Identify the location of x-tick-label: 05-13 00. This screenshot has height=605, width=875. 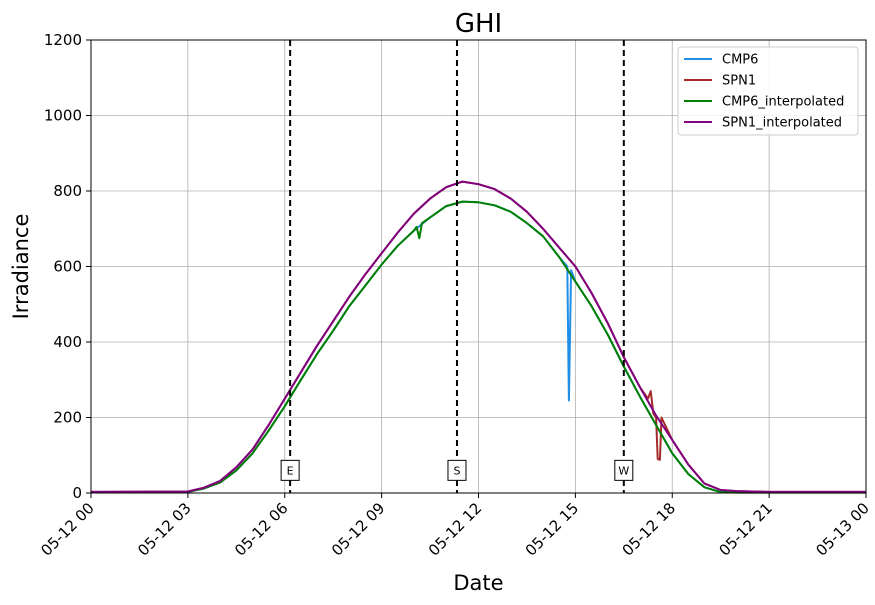
(842, 529).